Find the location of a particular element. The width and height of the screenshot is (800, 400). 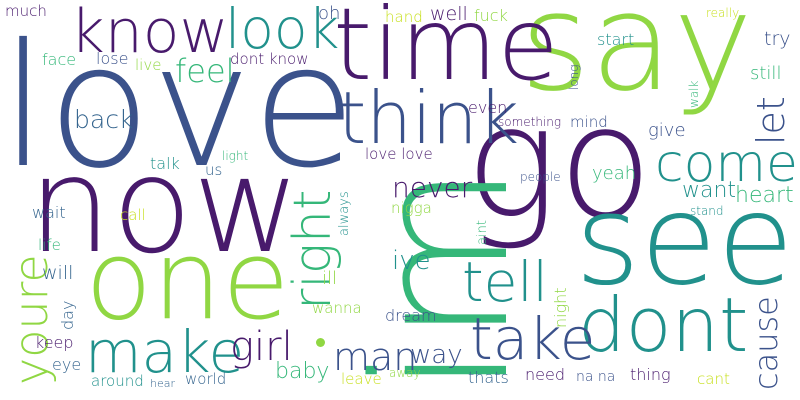

word-ill: ill is located at coordinates (330, 278).